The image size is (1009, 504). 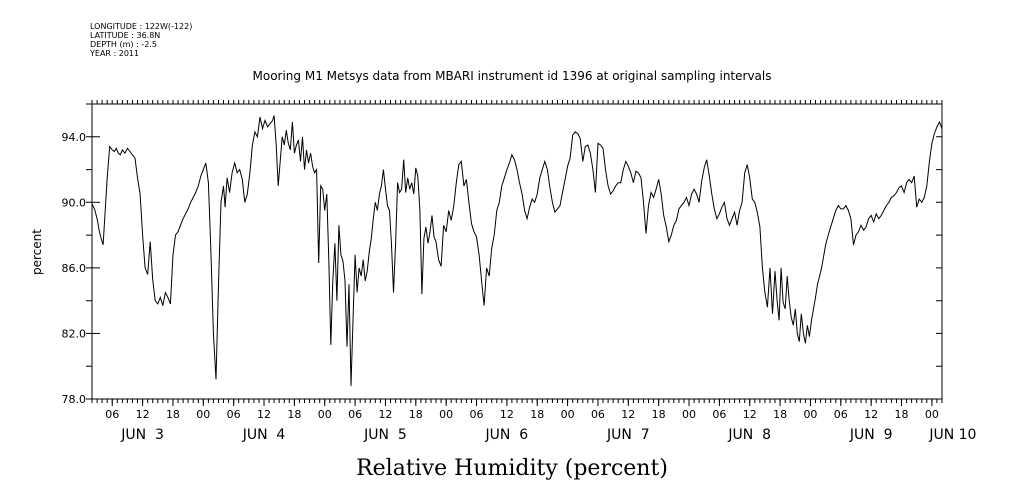 What do you see at coordinates (74, 202) in the screenshot?
I see `y-tick-label: 90.0` at bounding box center [74, 202].